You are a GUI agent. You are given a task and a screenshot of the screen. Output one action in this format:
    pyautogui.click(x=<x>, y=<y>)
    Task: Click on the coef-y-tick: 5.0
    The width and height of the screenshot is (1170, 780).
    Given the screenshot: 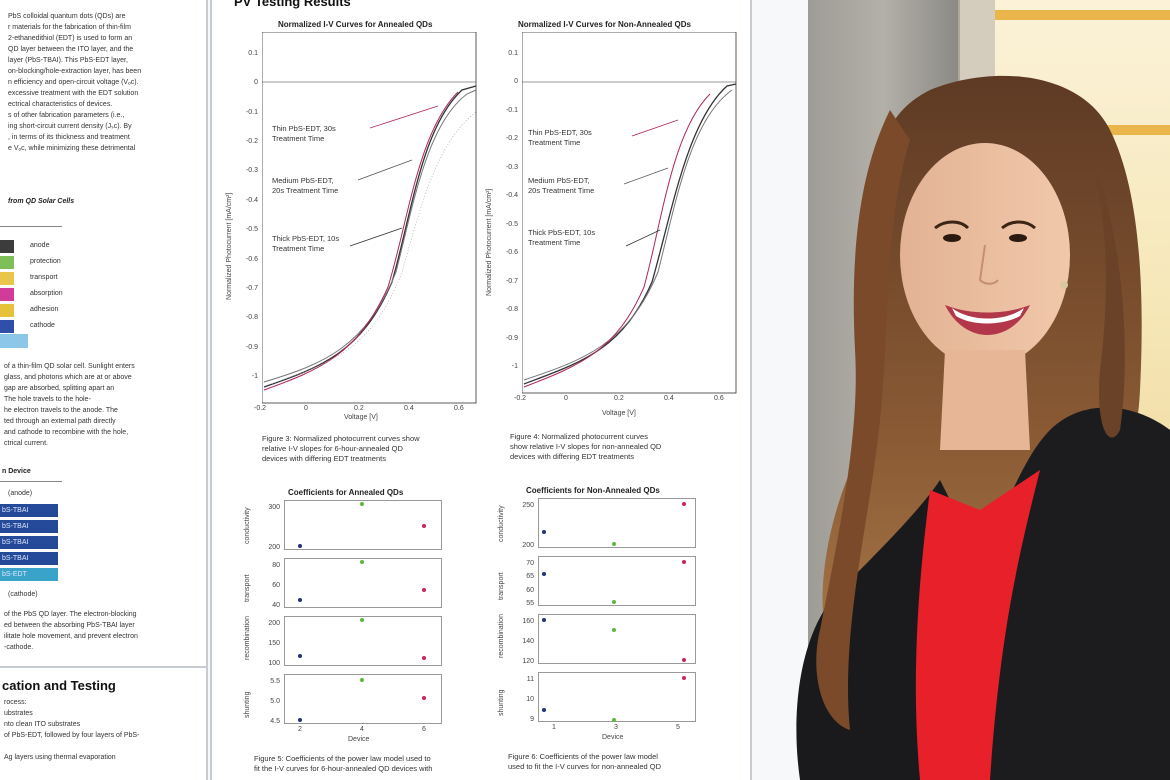 What is the action you would take?
    pyautogui.click(x=275, y=701)
    